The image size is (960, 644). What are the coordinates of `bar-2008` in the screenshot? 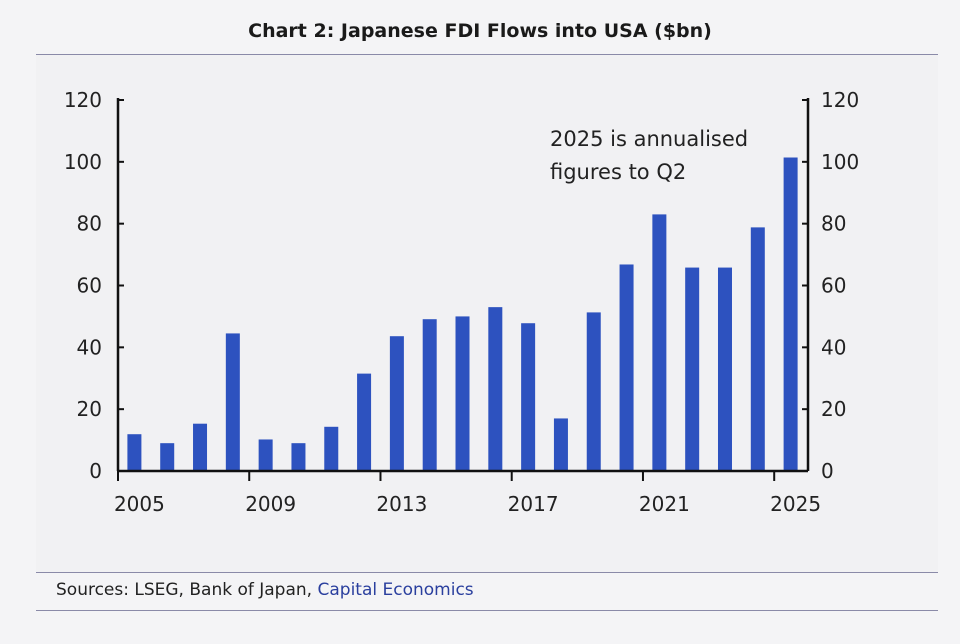 It's located at (232, 402).